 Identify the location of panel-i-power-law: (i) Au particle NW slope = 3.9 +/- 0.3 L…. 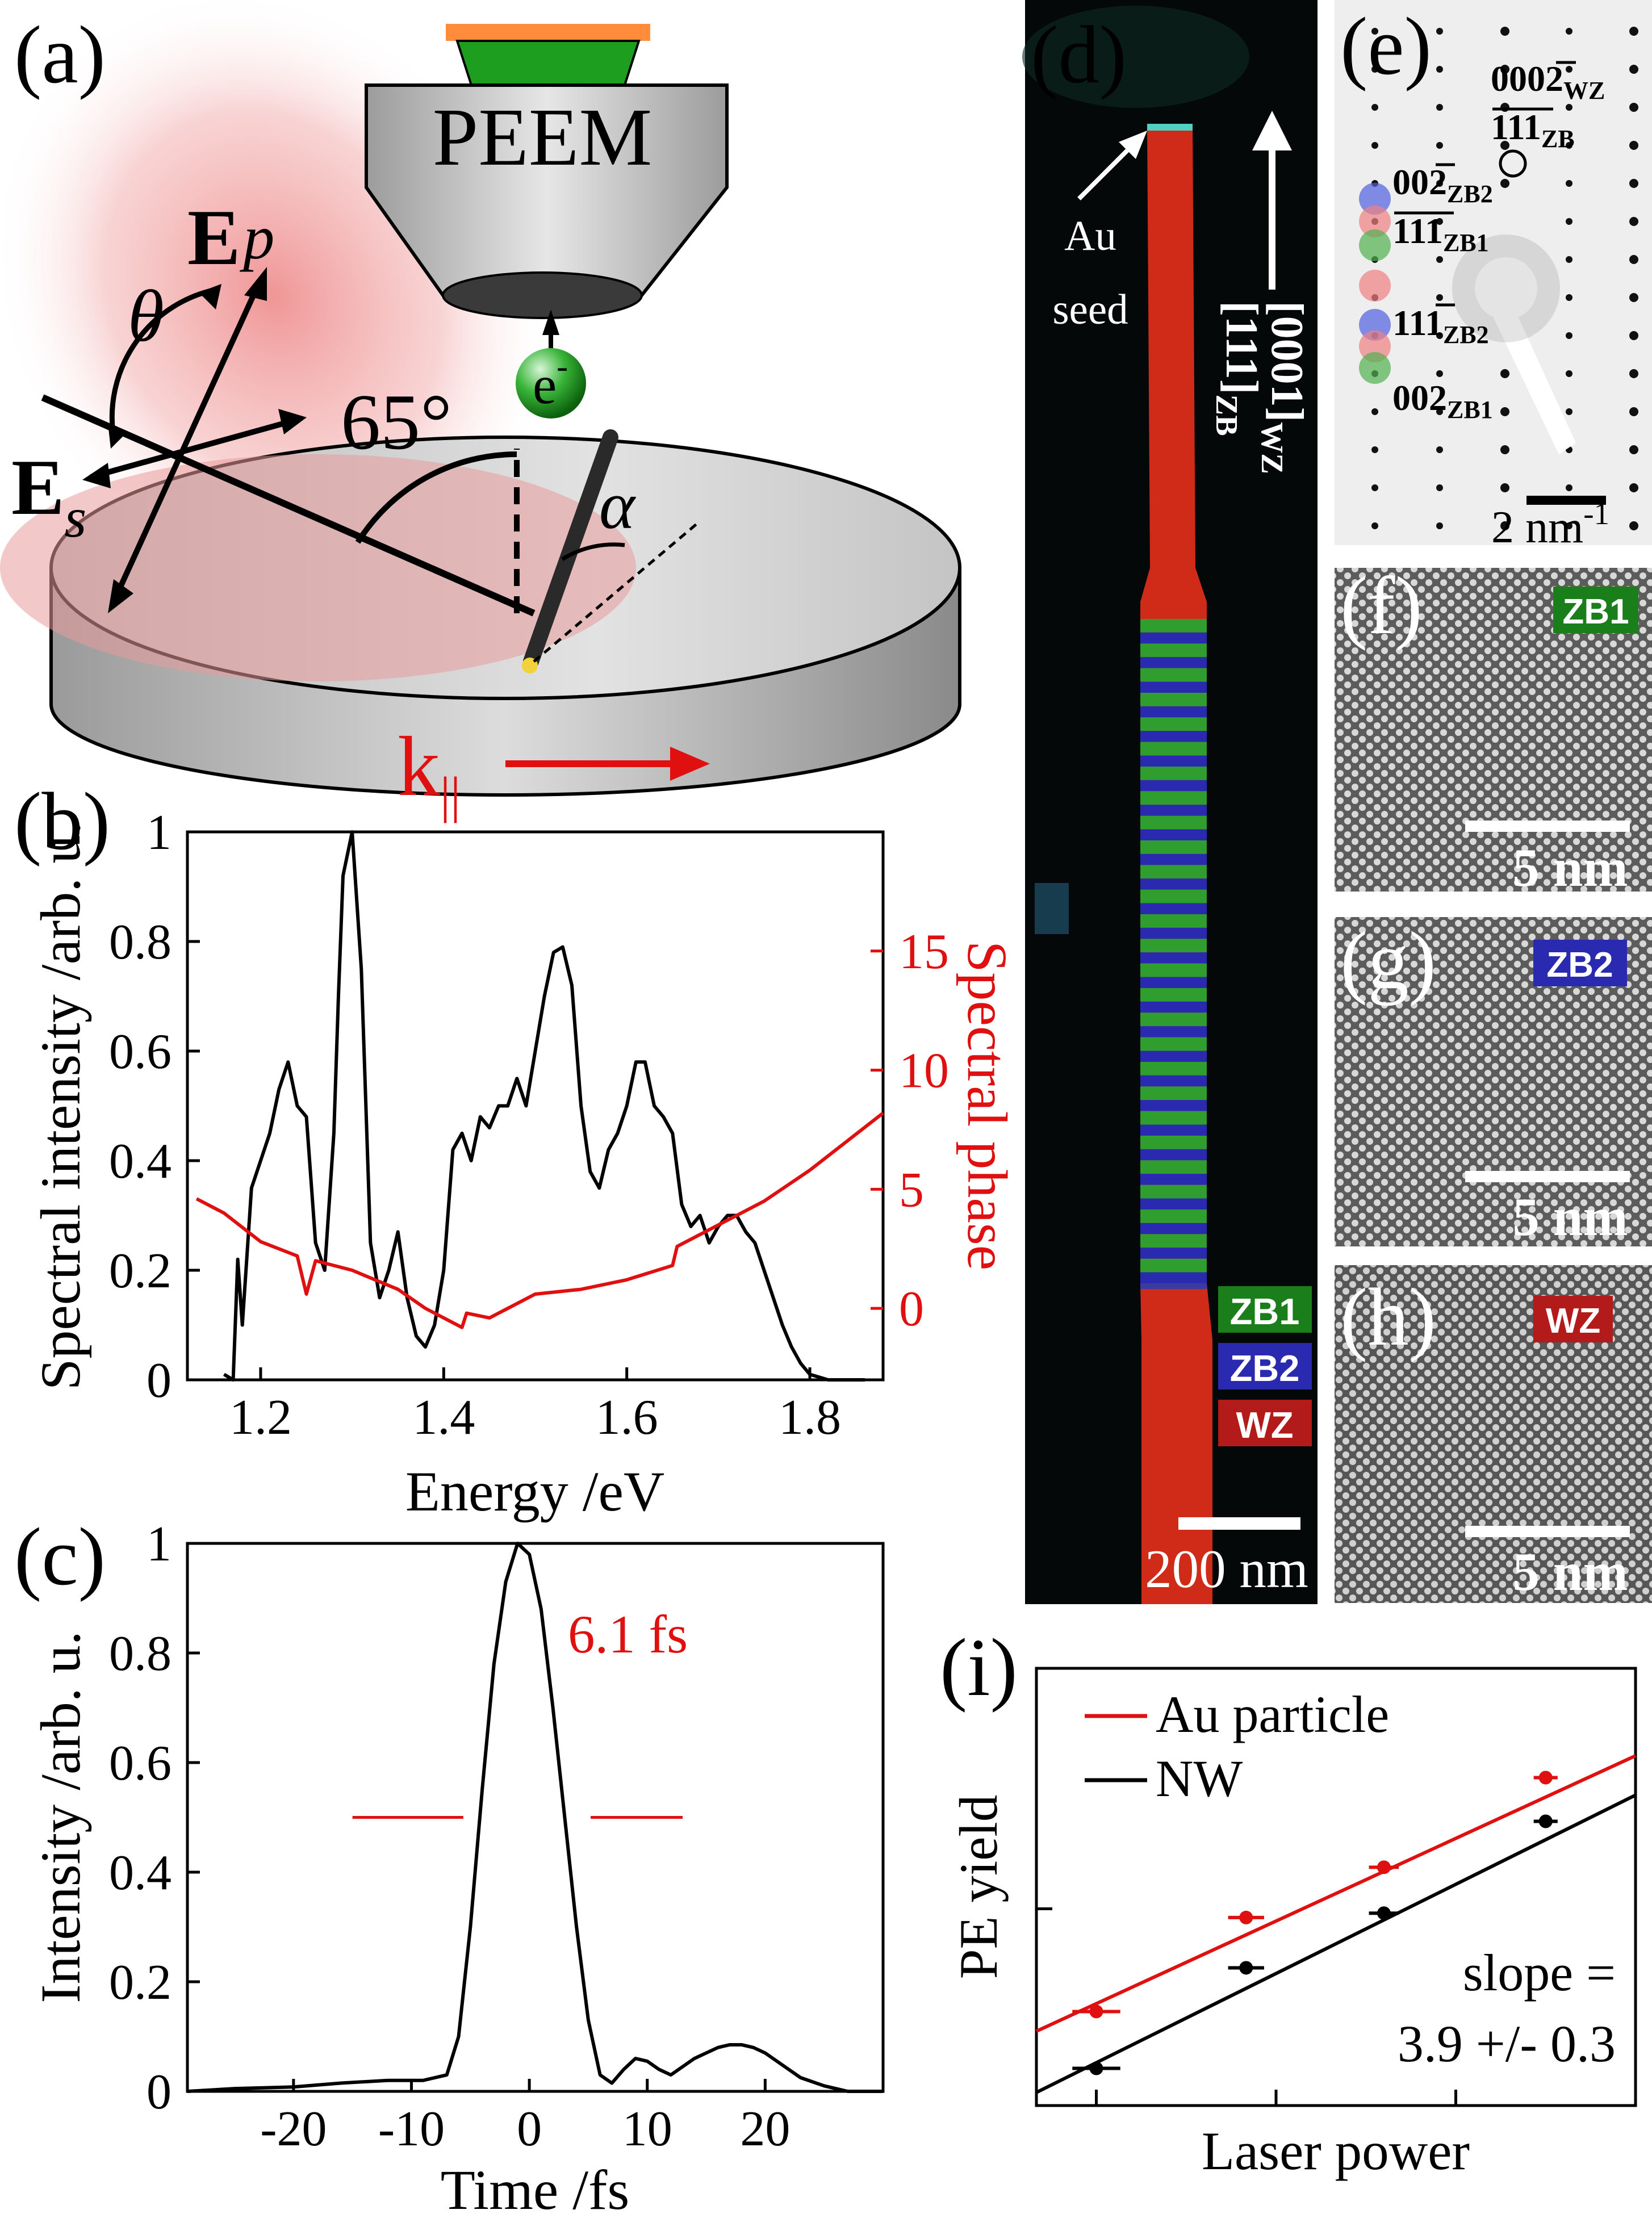
(1288, 1901).